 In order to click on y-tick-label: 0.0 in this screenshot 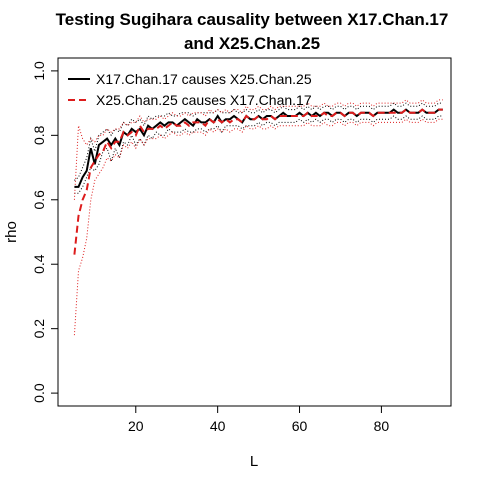, I will do `click(39, 393)`.